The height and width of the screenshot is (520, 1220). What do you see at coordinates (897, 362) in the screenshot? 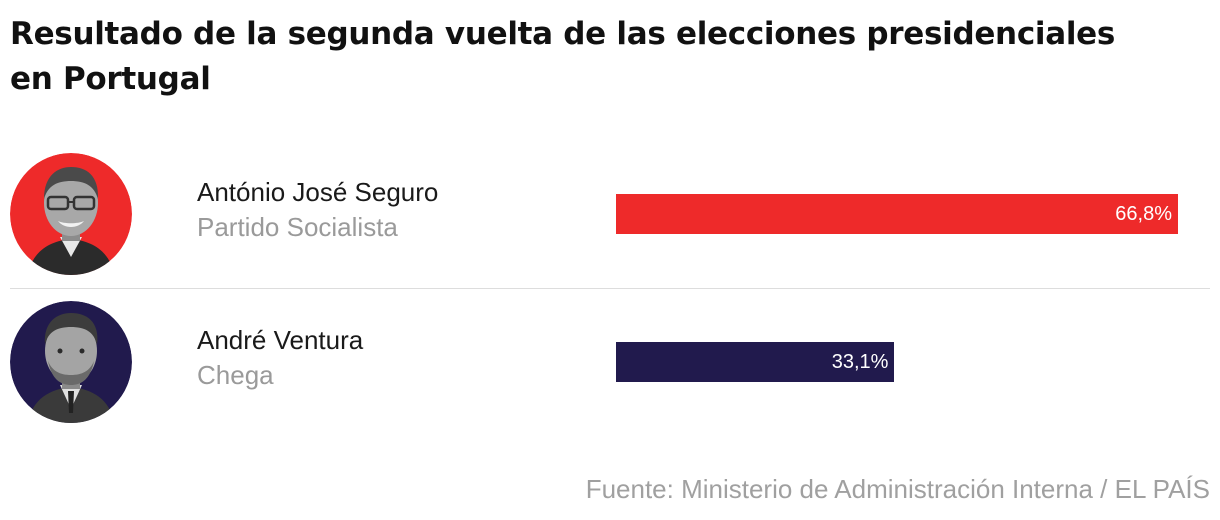
I see `bar-track: 33,1%` at bounding box center [897, 362].